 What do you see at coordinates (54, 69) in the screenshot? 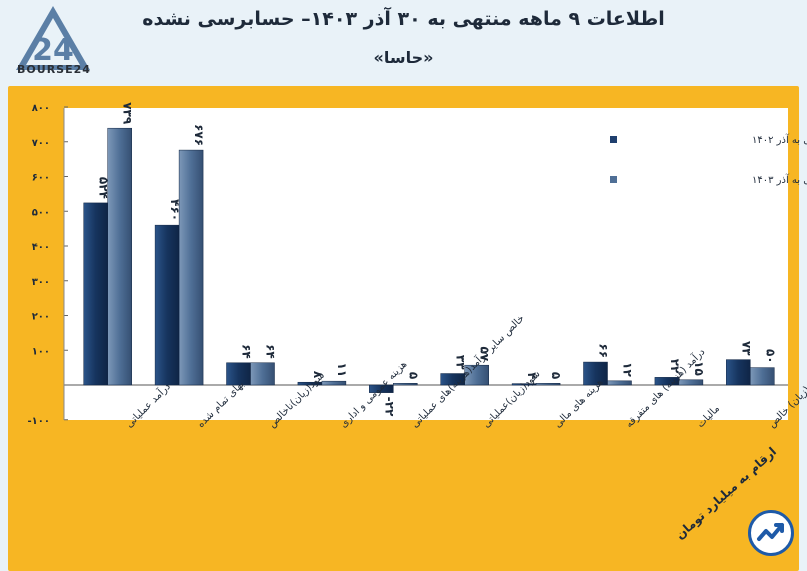
I see `logo-text: BOURSE24` at bounding box center [54, 69].